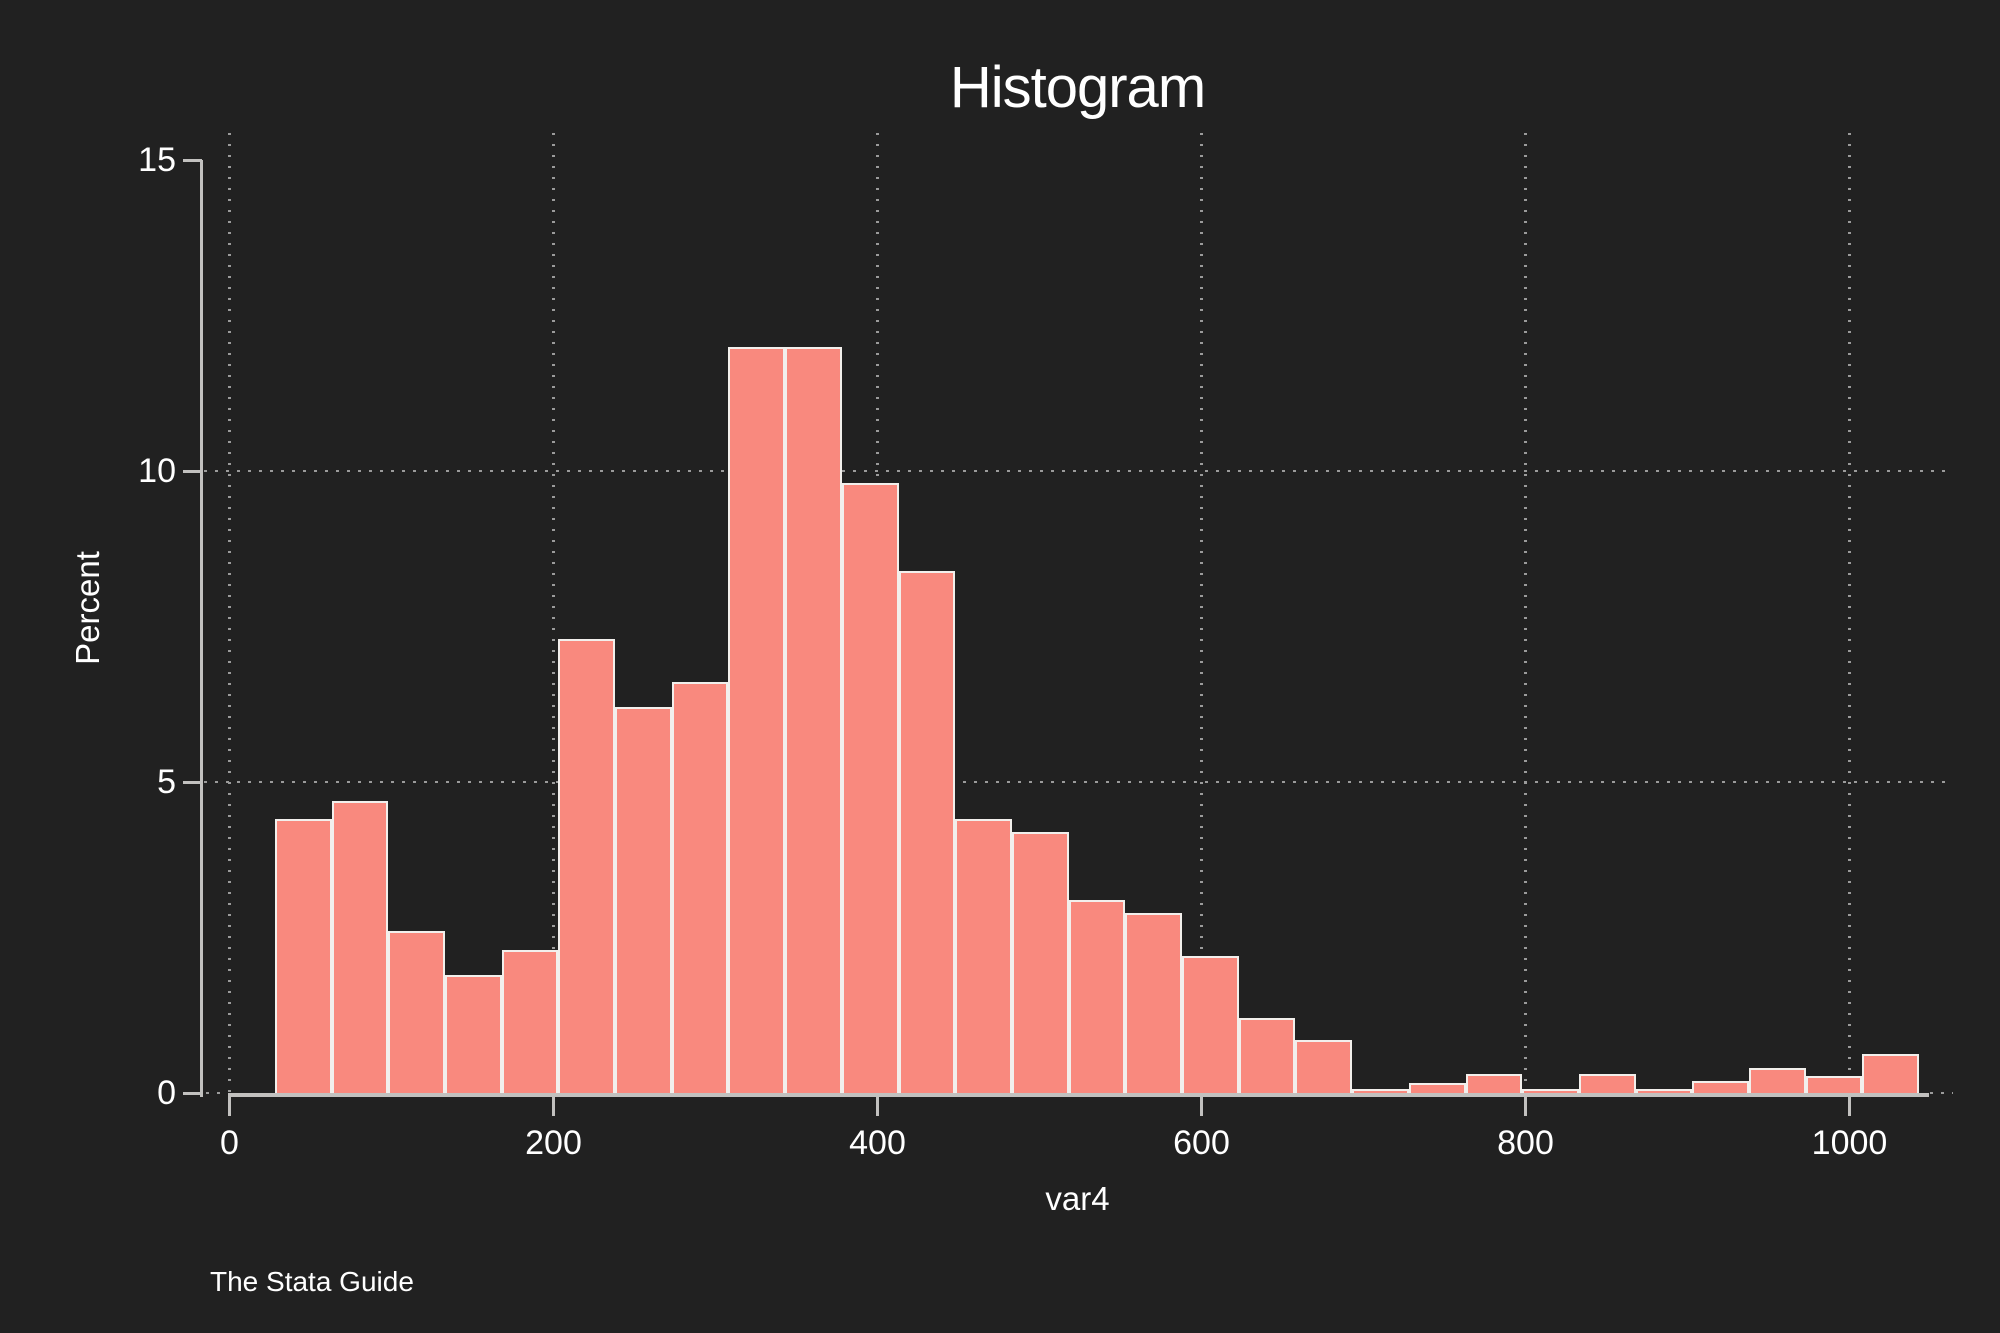 This screenshot has width=2000, height=1333. What do you see at coordinates (877, 1143) in the screenshot?
I see `x-tick-label: 400` at bounding box center [877, 1143].